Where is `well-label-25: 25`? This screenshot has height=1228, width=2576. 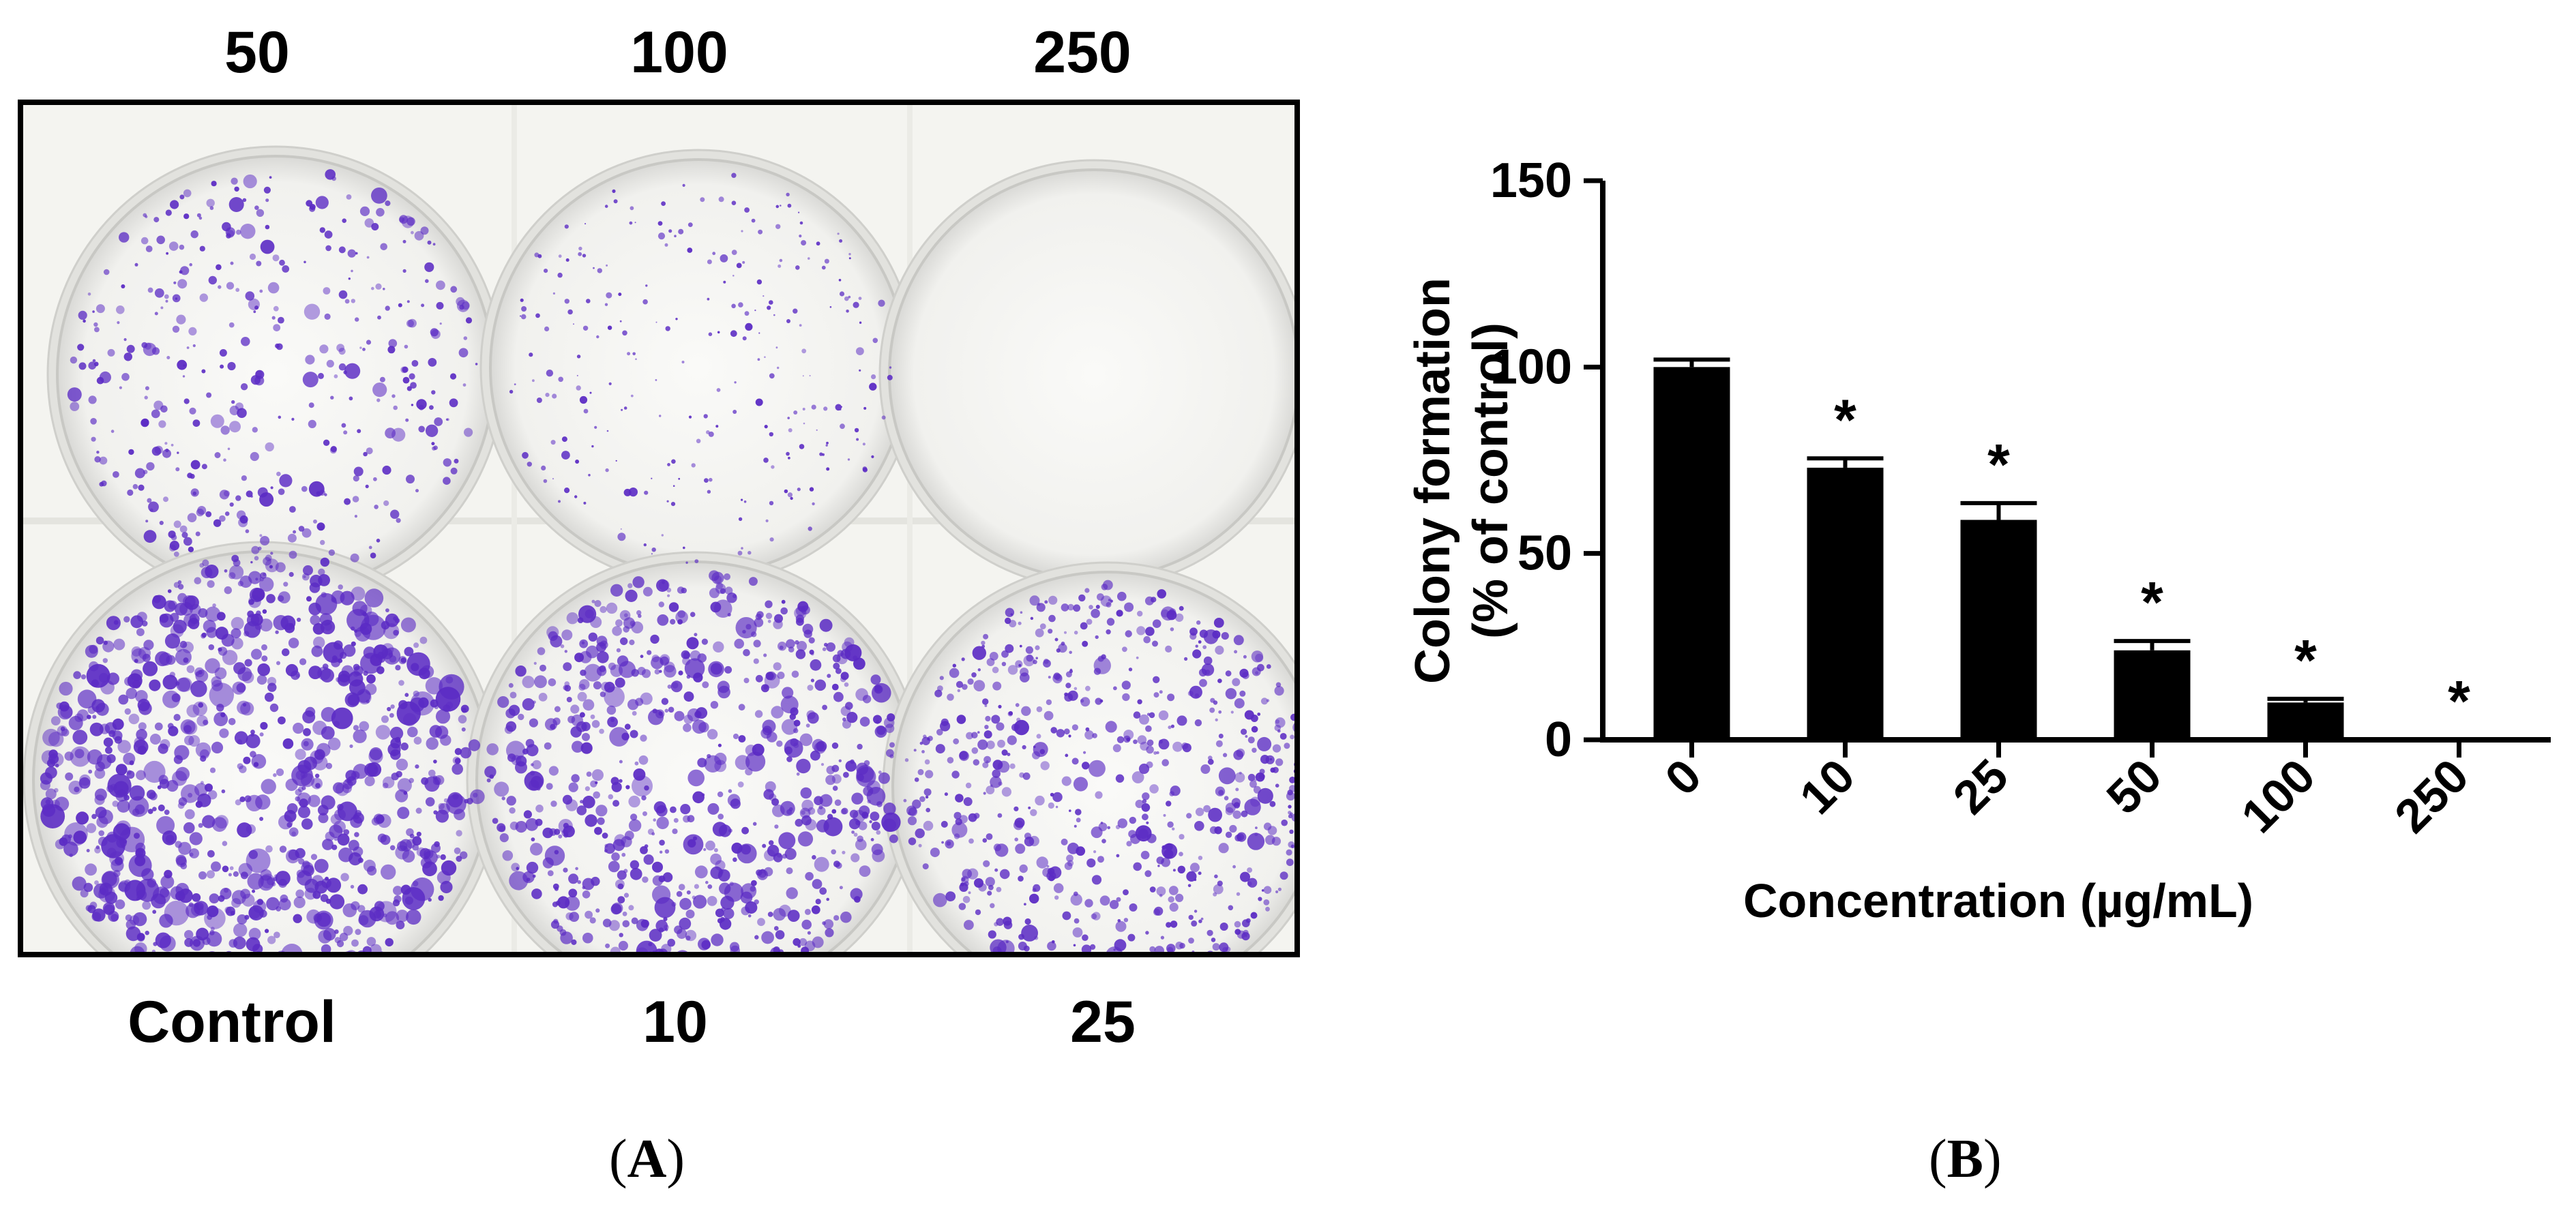 well-label-25: 25 is located at coordinates (1103, 1022).